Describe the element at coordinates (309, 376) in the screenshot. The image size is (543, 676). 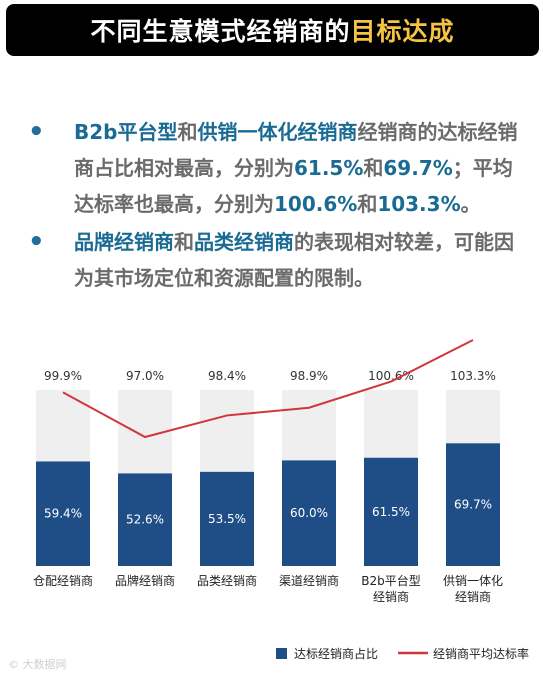
I see `line-value-label: 98.9%` at that location.